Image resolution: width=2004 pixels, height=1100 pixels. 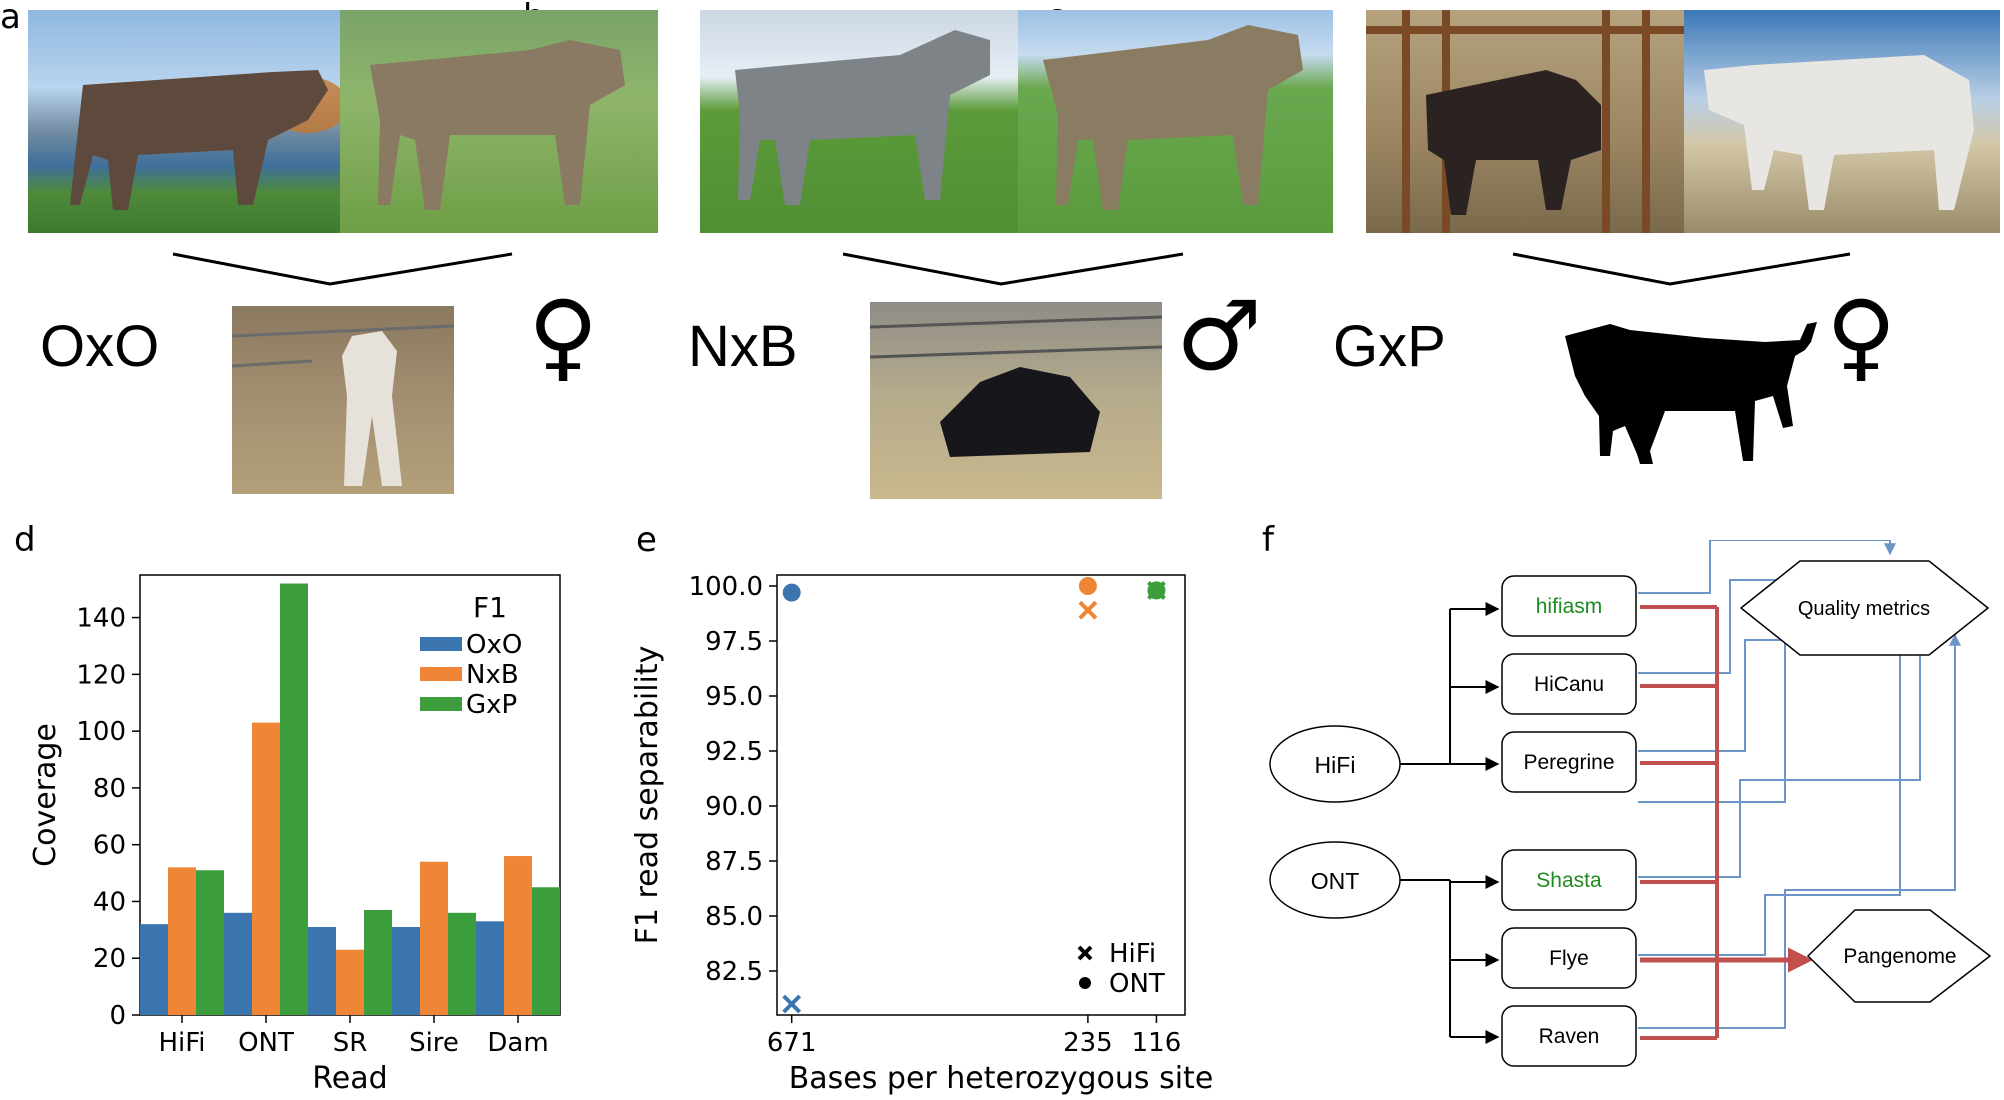 I want to click on pangenome-node: Pangenome, so click(x=1899, y=956).